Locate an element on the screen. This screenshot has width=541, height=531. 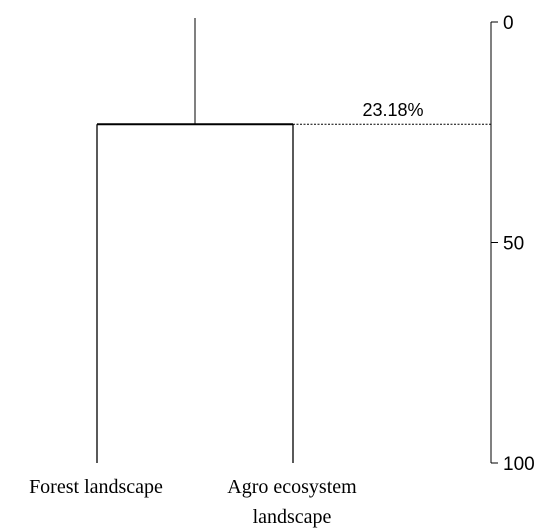
axis-tick-label-0: 0 is located at coordinates (508, 23).